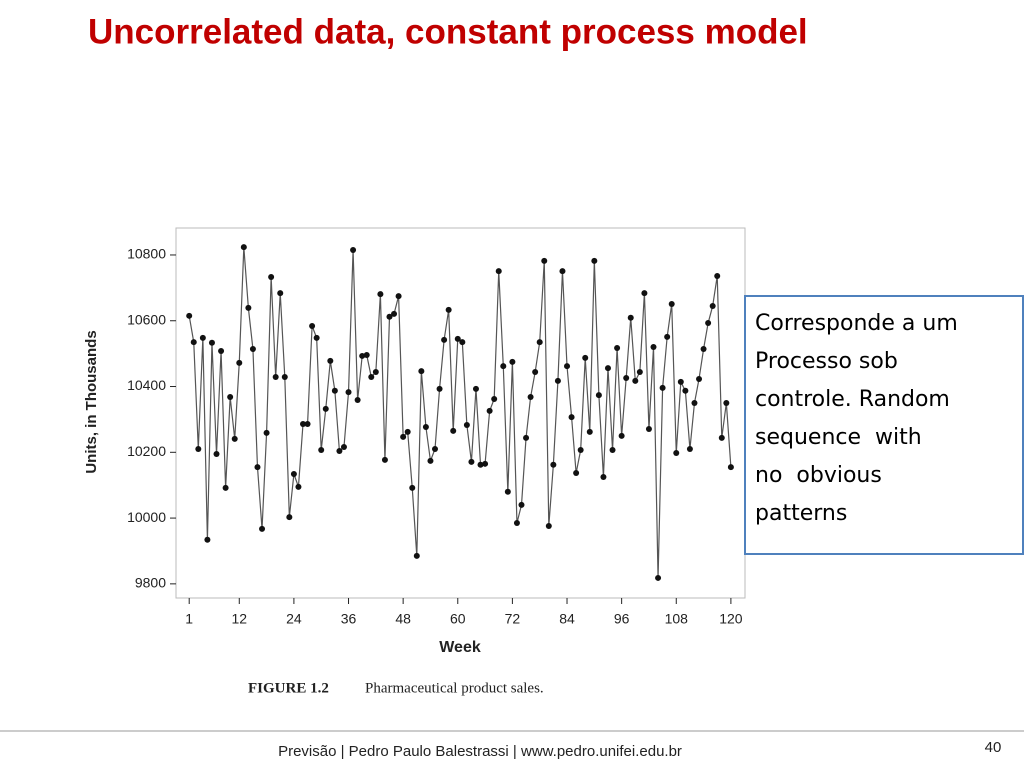 The image size is (1024, 768). Describe the element at coordinates (567, 619) in the screenshot. I see `x-tick-label: 84` at that location.